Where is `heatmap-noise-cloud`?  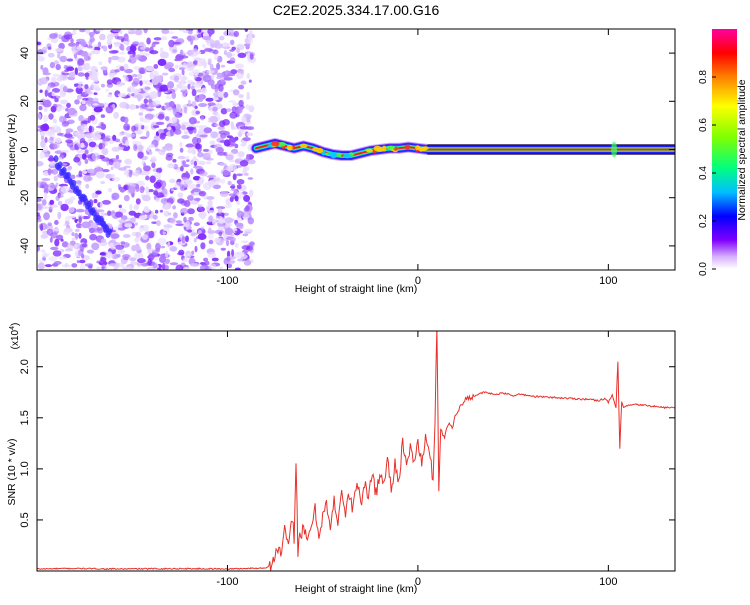
heatmap-noise-cloud is located at coordinates (147, 149).